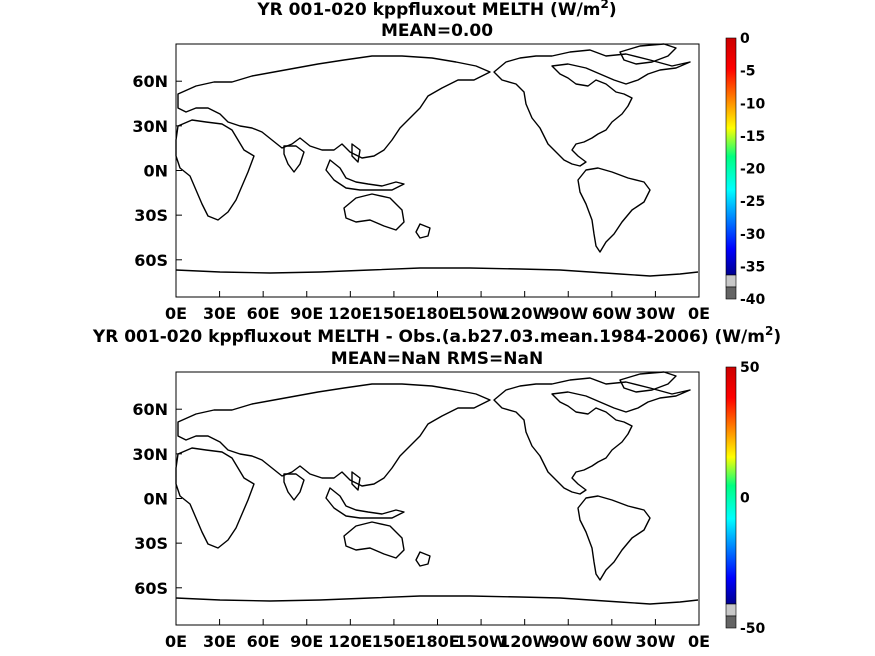  Describe the element at coordinates (437, 359) in the screenshot. I see `chart-subtitle: MEAN=NaN RMS=NaN` at that location.